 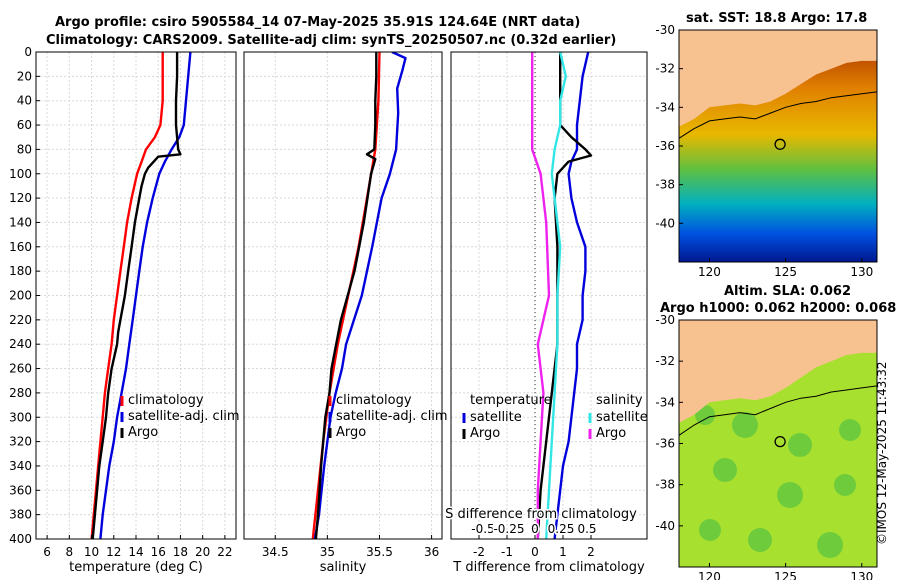 I want to click on y-tick-label: 80, so click(x=24, y=149).